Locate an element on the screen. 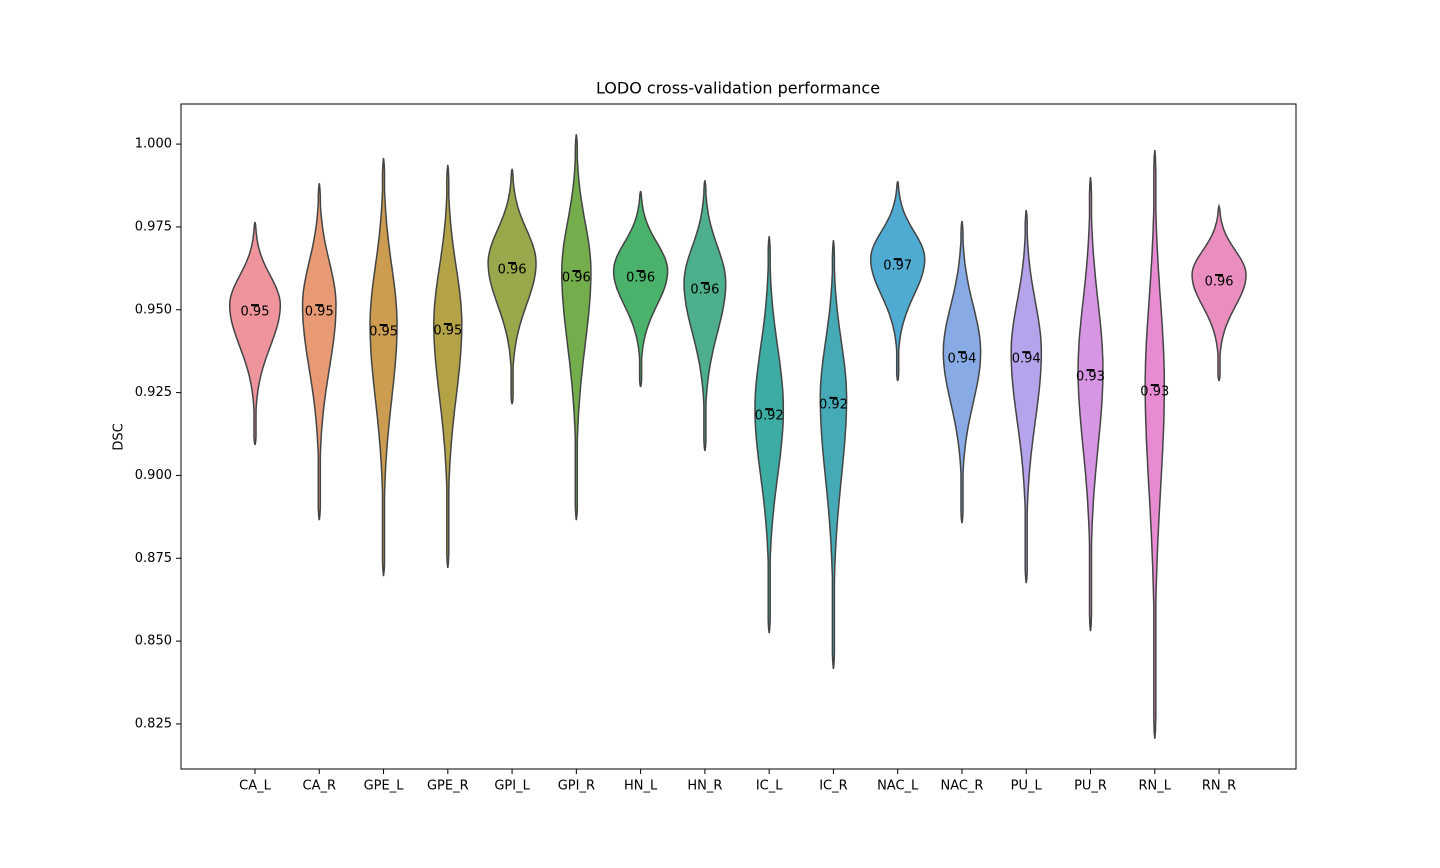 This screenshot has width=1440, height=868. x-tick-label: GPE_R is located at coordinates (448, 786).